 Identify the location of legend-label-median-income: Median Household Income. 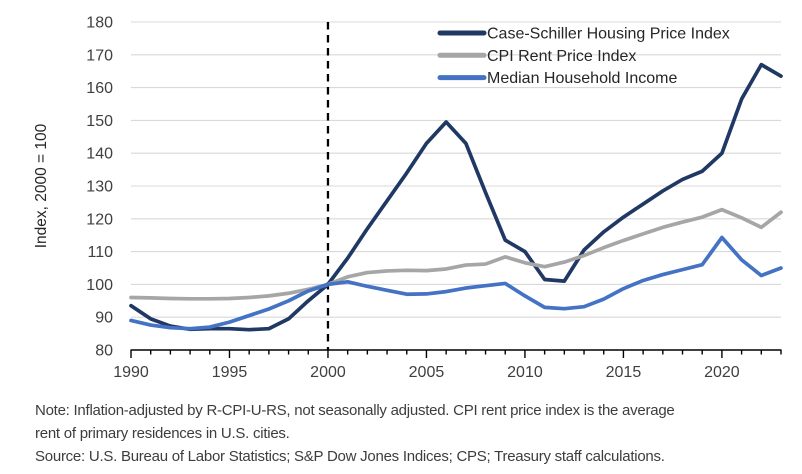
(582, 78).